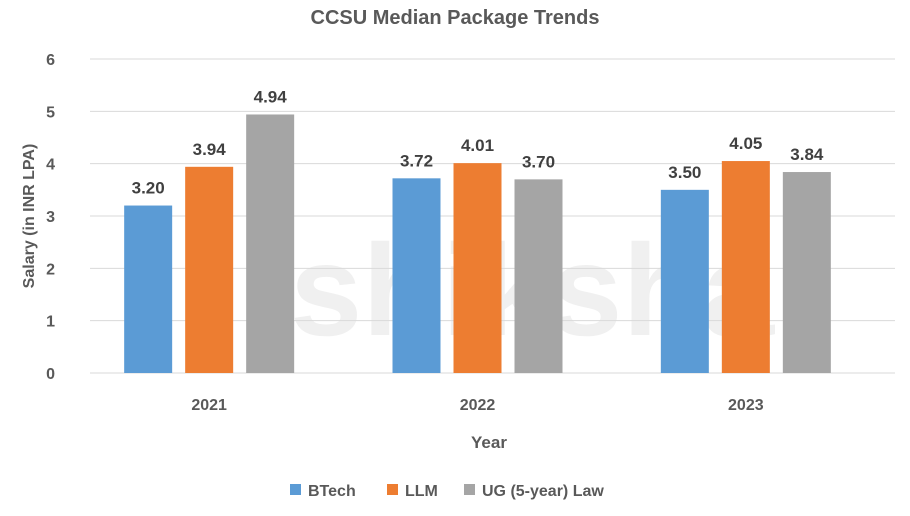  I want to click on data-label: 3.94, so click(210, 149).